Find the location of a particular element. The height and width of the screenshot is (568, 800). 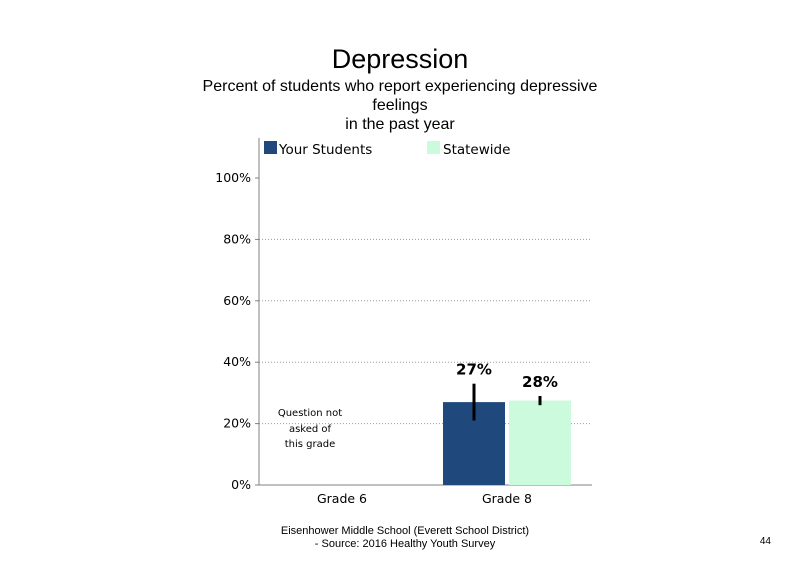

error-bars is located at coordinates (507, 402).